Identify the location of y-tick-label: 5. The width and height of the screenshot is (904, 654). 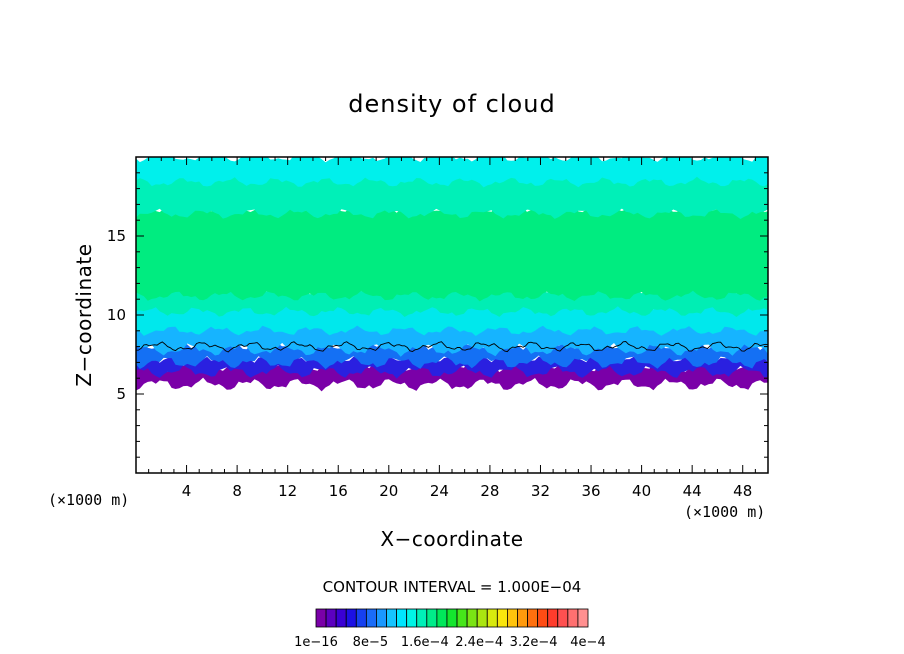
(121, 394).